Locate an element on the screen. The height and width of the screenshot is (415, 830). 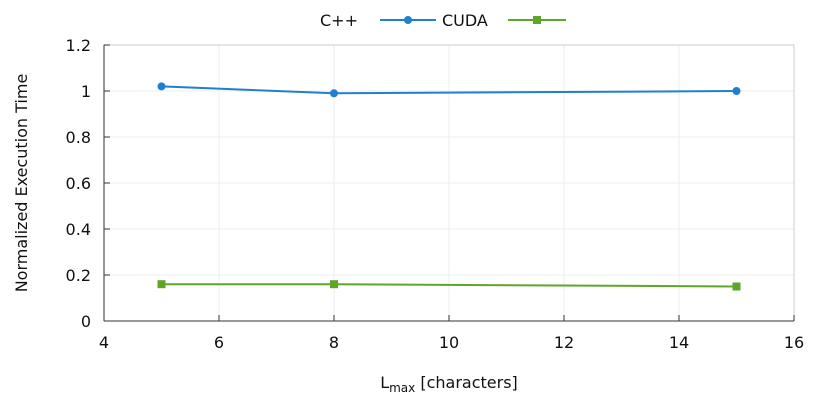
x-tick-label: 10 is located at coordinates (449, 342).